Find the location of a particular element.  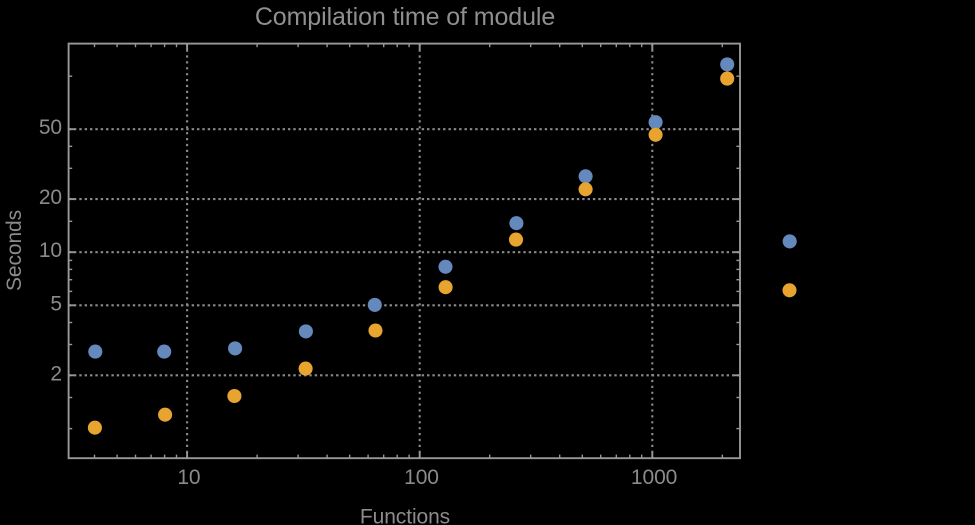

svg-text: 50 is located at coordinates (50, 127).